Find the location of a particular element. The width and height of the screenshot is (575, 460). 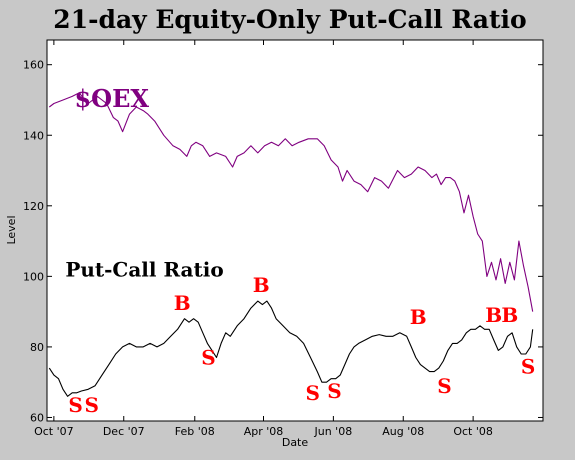

put-call-ratio-label: Put-Call Ratio is located at coordinates (144, 269).